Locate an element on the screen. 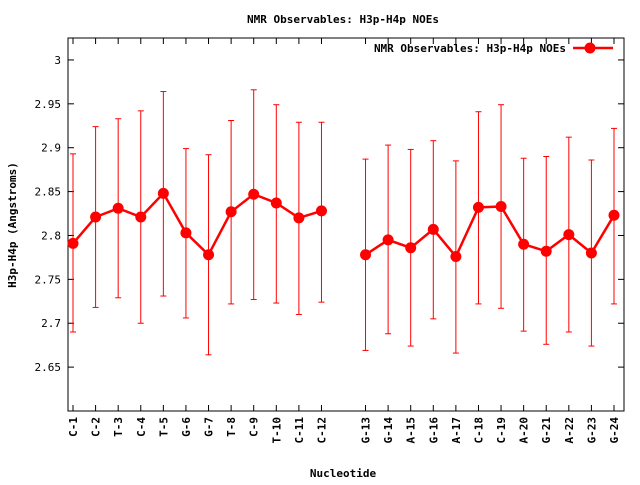 This screenshot has width=640, height=485. x-axis-label: Nucleotide is located at coordinates (343, 473).